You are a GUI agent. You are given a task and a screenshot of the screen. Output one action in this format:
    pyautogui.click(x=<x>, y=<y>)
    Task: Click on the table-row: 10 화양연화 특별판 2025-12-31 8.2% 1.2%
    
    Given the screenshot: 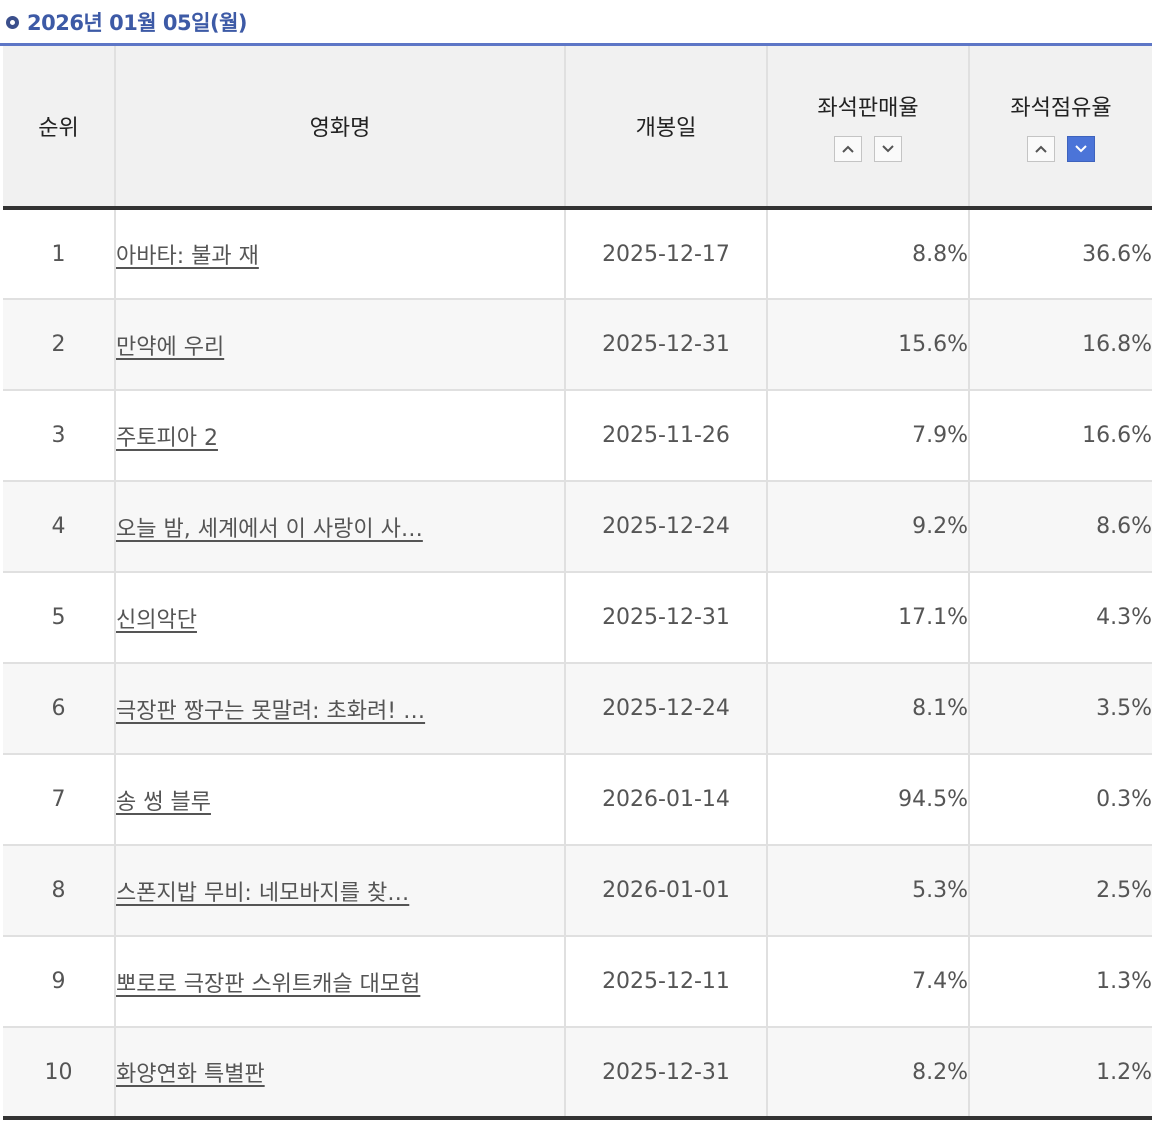 What is the action you would take?
    pyautogui.click(x=577, y=1073)
    